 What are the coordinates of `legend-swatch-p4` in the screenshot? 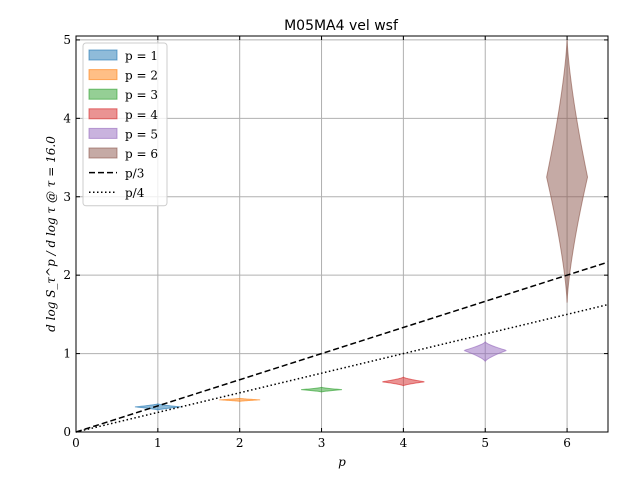 It's located at (103, 114).